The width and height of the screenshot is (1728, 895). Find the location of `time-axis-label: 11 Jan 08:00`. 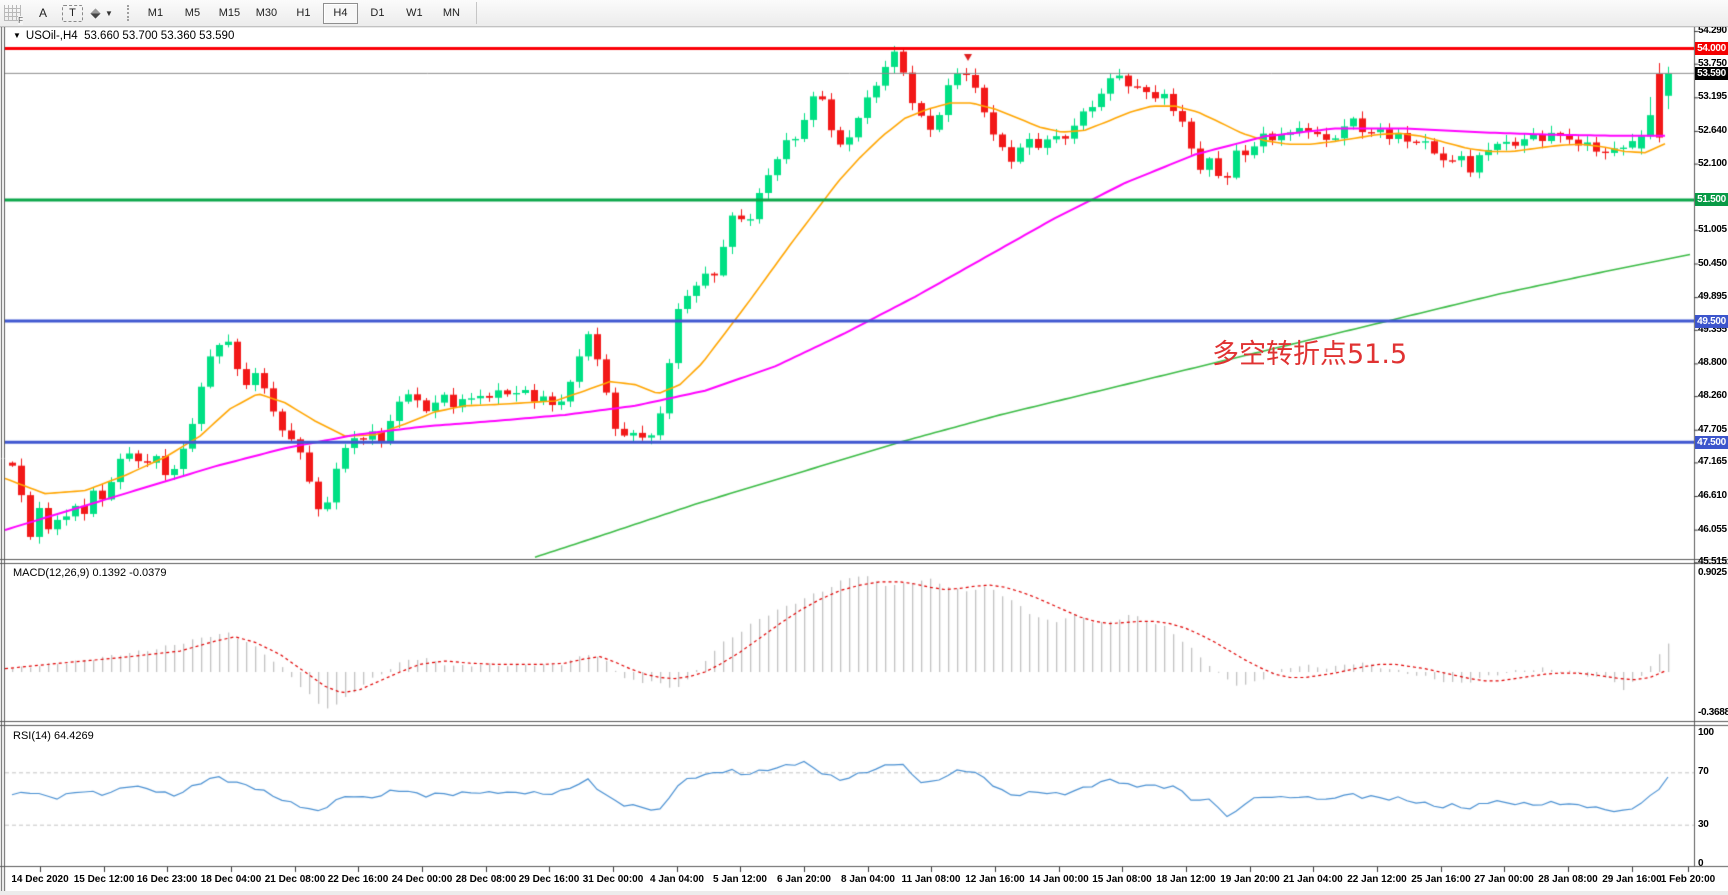

time-axis-label: 11 Jan 08:00 is located at coordinates (931, 879).